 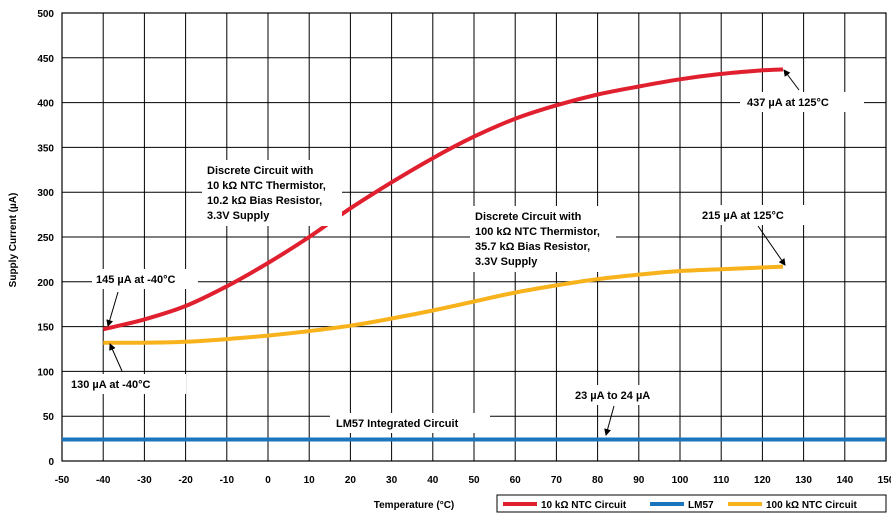 What do you see at coordinates (612, 396) in the screenshot?
I see `callout-text: 23 µA to 24 µA` at bounding box center [612, 396].